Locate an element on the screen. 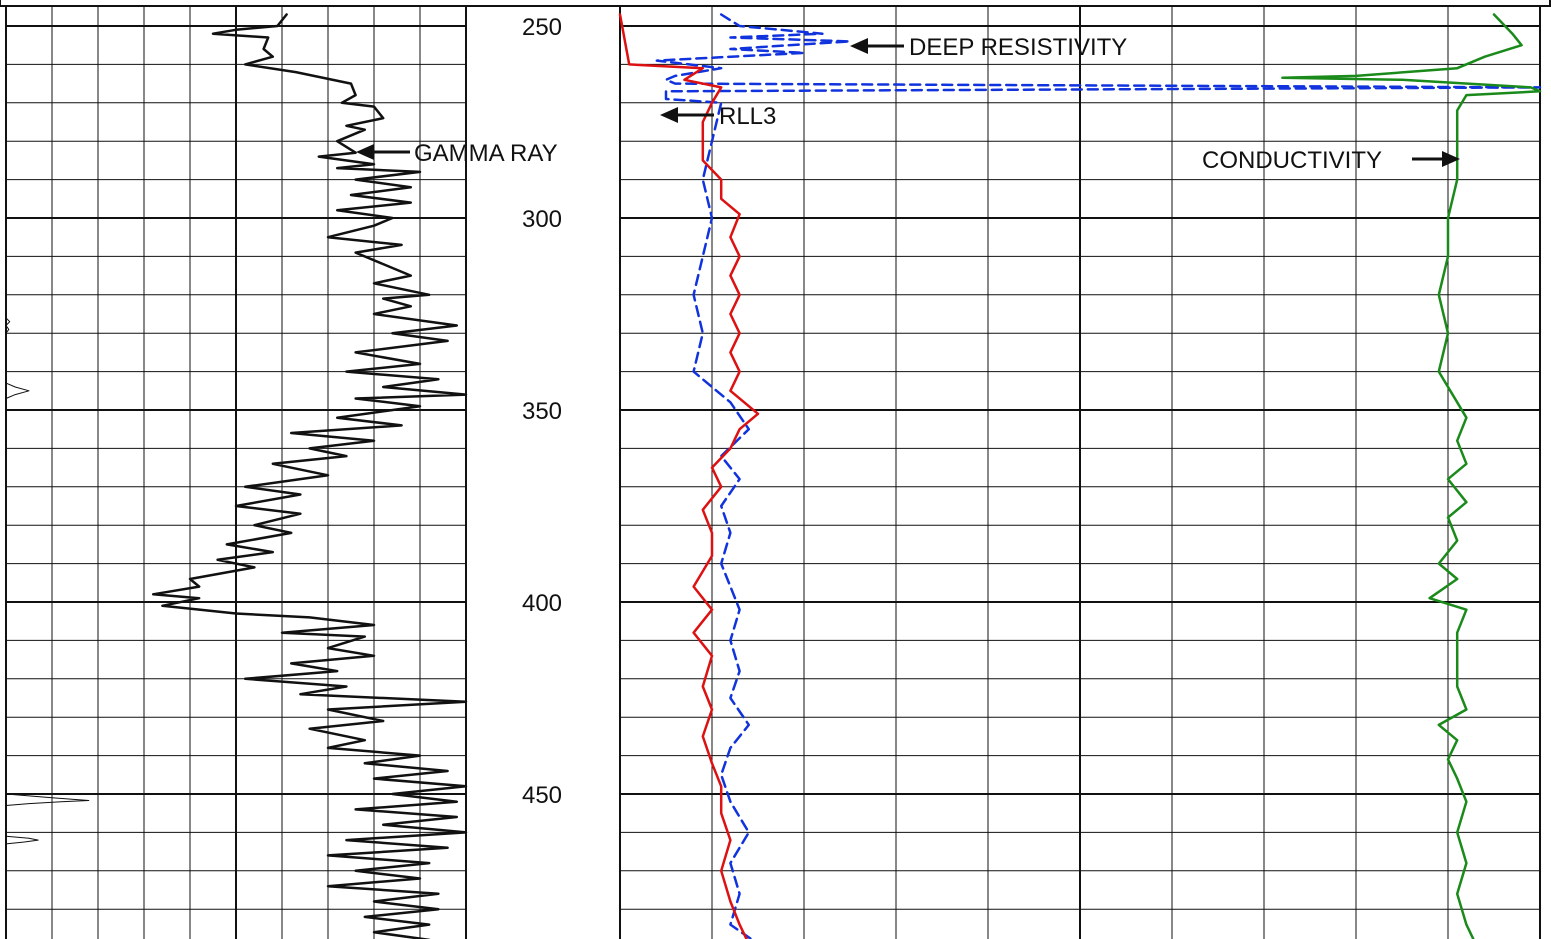 This screenshot has height=939, width=1551. conductivity-label: CONDUCTIVITY is located at coordinates (1292, 160).